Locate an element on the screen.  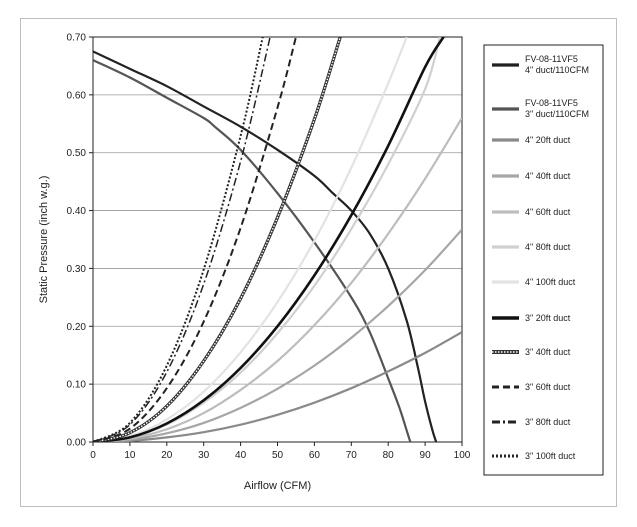
y-tick-label: 0.60 is located at coordinates (77, 95).